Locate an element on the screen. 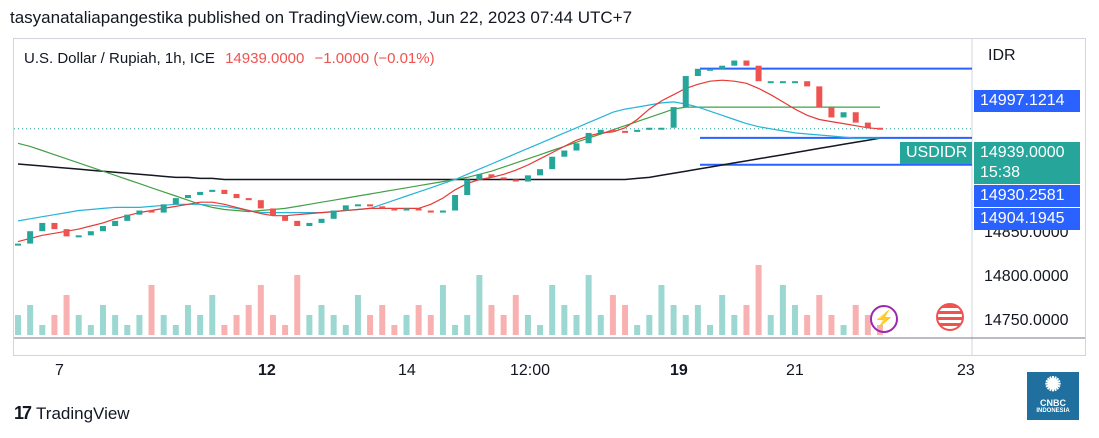 Image resolution: width=1099 pixels, height=438 pixels. last-price-tag: 14939.0000 is located at coordinates (1027, 153).